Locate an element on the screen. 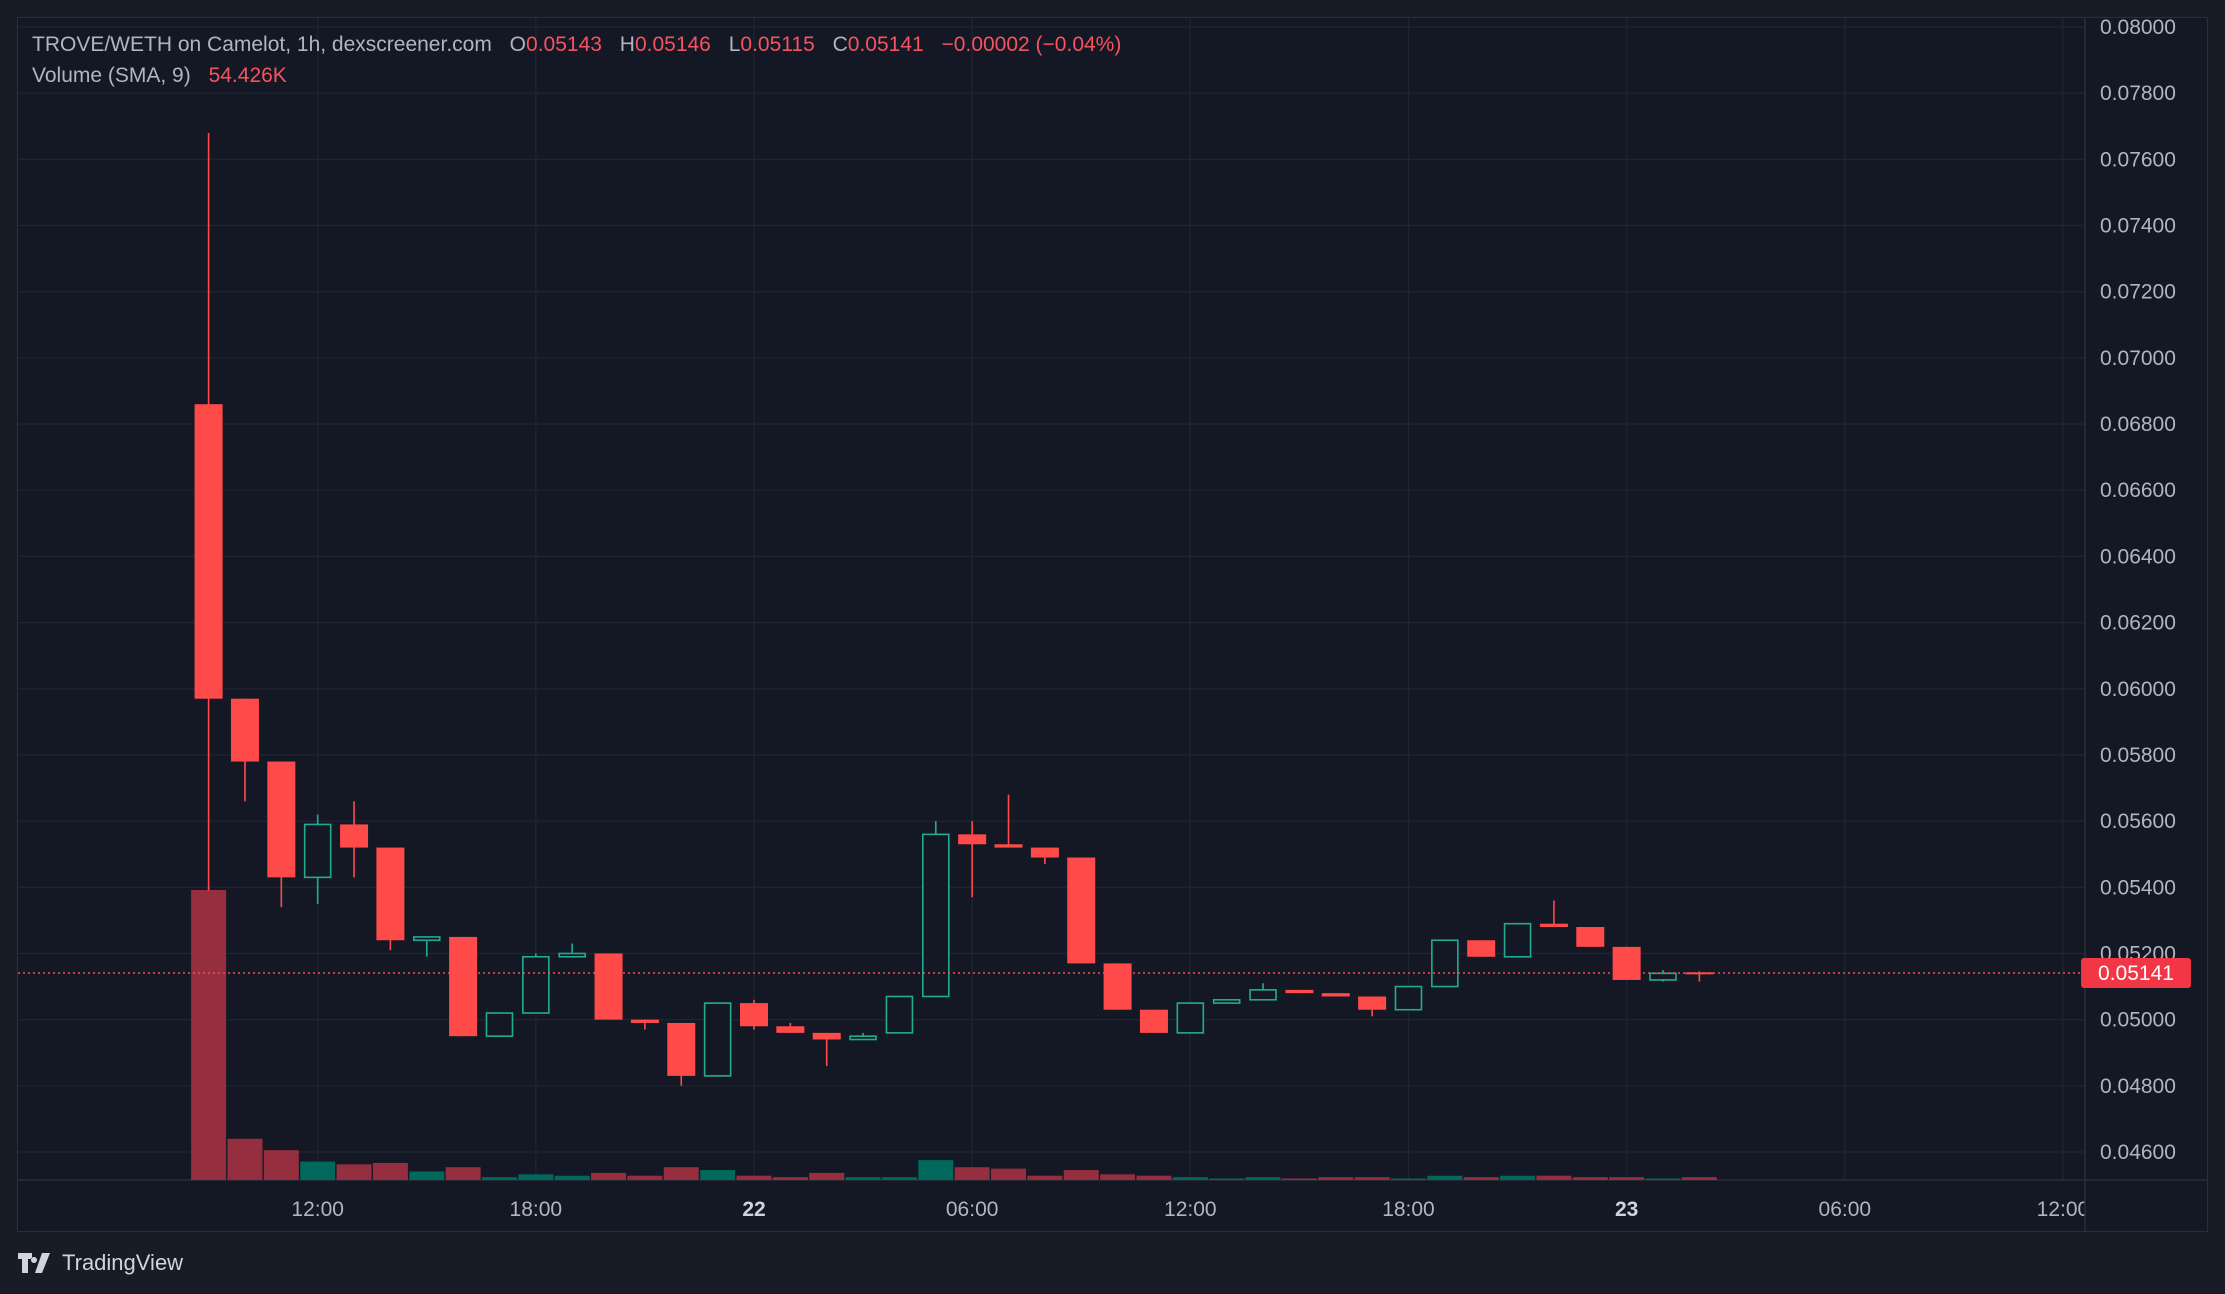 Image resolution: width=2225 pixels, height=1294 pixels. price-axis-label: 0.07800 is located at coordinates (2138, 93).